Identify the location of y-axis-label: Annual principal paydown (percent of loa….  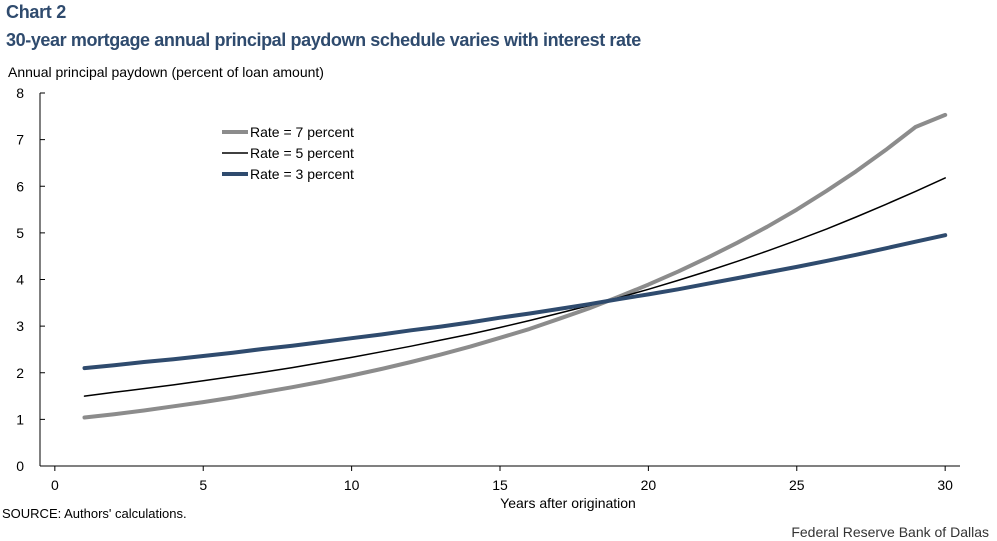
(166, 72).